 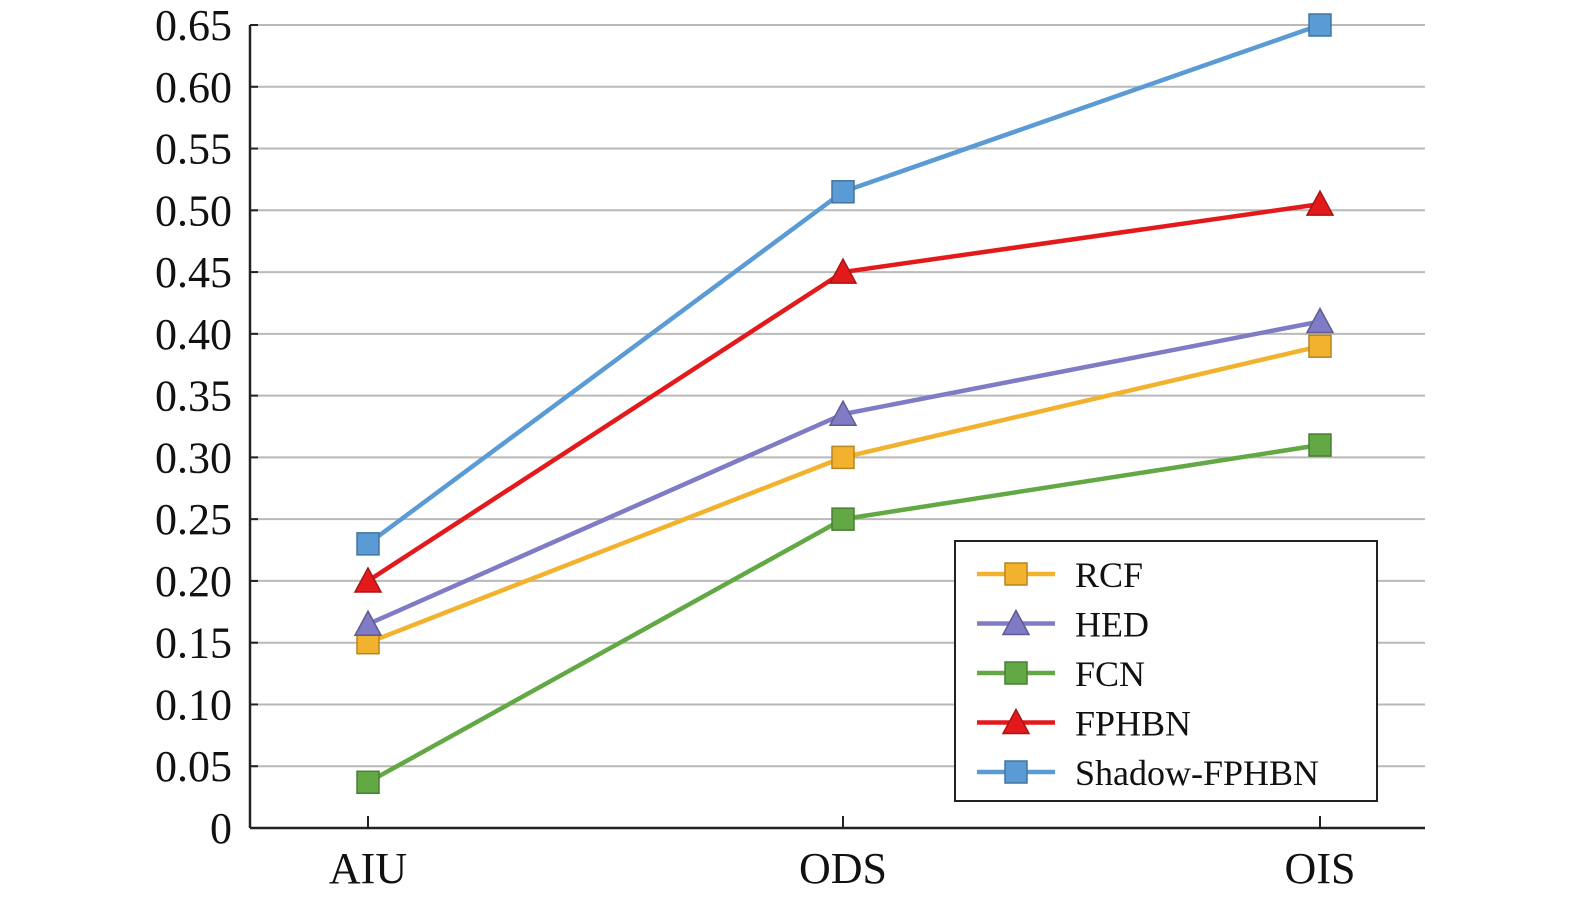 I want to click on y-tick-label: 0.60, so click(x=193, y=87).